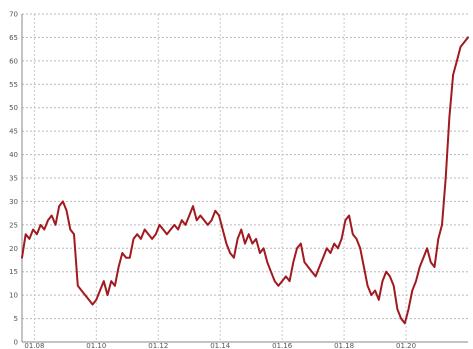 This screenshot has height=349, width=473. I want to click on y-tick-label-11: 55, so click(13, 85).